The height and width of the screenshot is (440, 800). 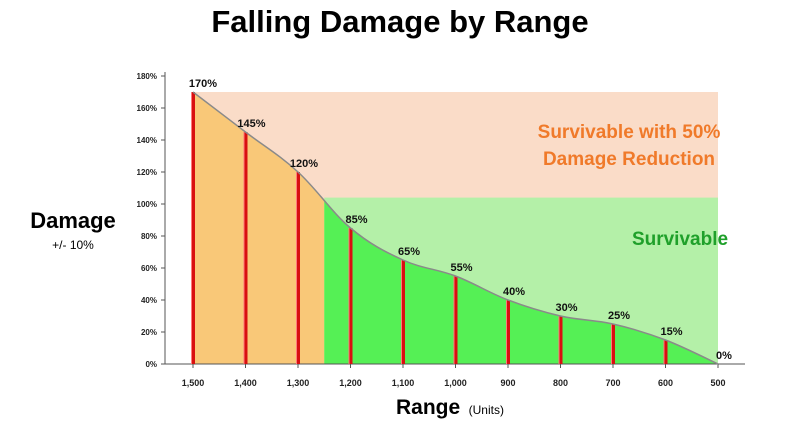 I want to click on x-tick-label: 500, so click(x=717, y=383).